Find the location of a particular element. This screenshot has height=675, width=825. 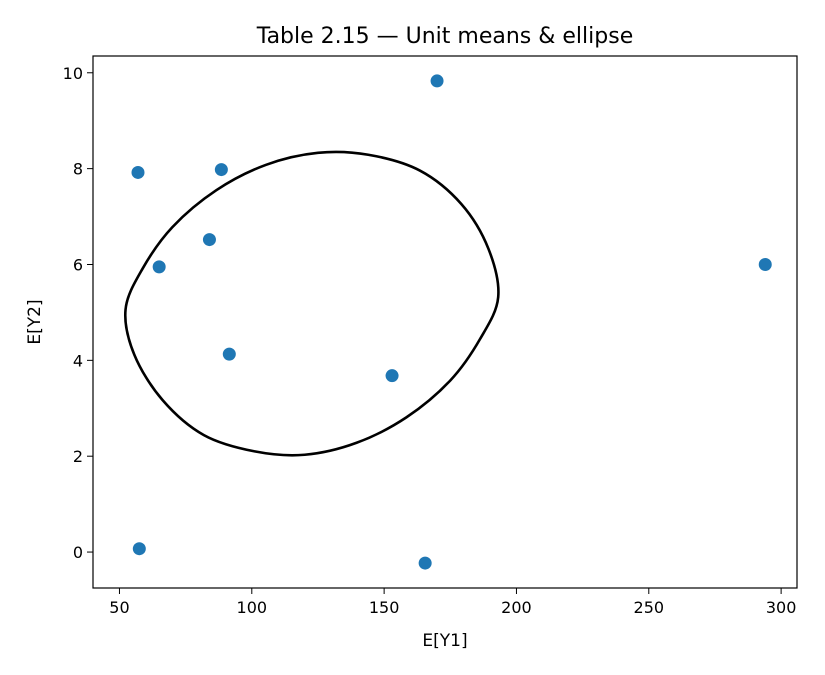

x-tick-label: 50 is located at coordinates (119, 607).